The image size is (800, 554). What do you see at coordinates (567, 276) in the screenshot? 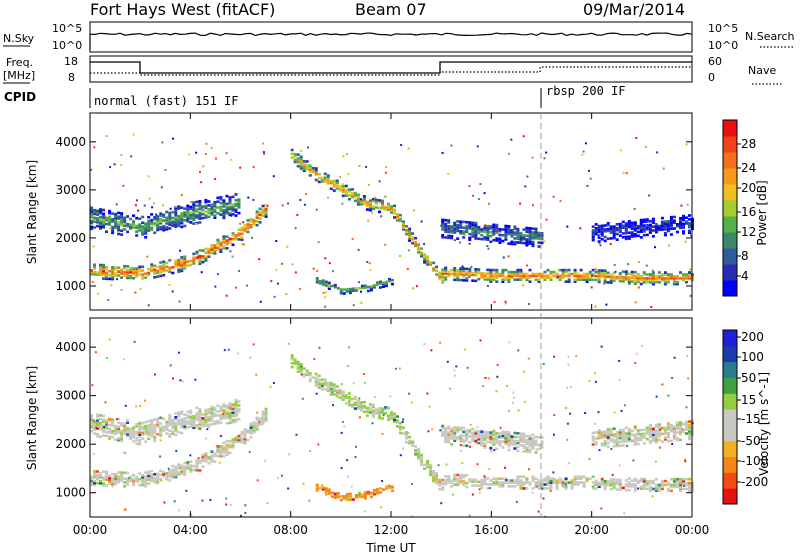
I see `echo-band-afternoon-echo` at bounding box center [567, 276].